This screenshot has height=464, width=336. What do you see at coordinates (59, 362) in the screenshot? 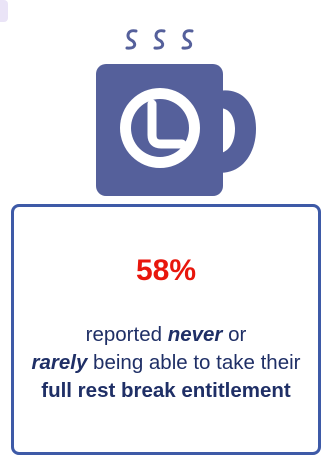
I see `emph-rarely: rarely` at bounding box center [59, 362].